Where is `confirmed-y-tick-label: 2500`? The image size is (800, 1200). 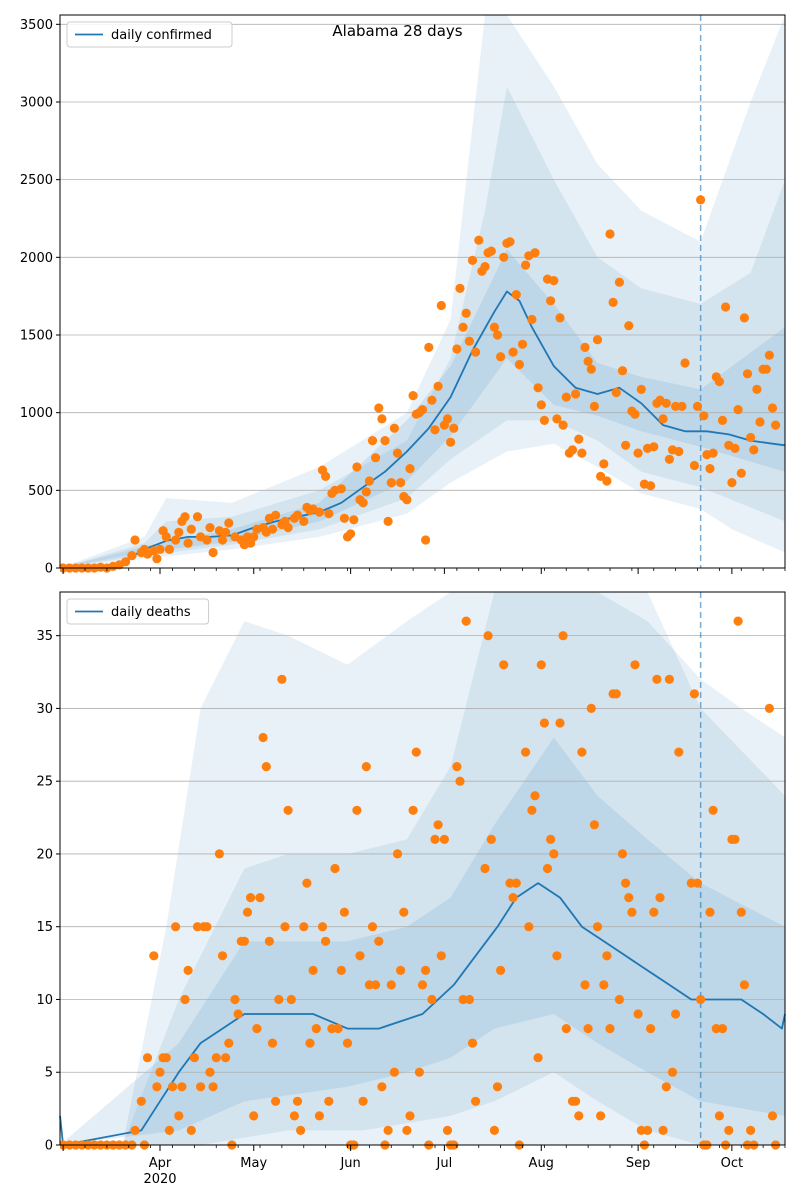 confirmed-y-tick-label: 2500 is located at coordinates (36, 180).